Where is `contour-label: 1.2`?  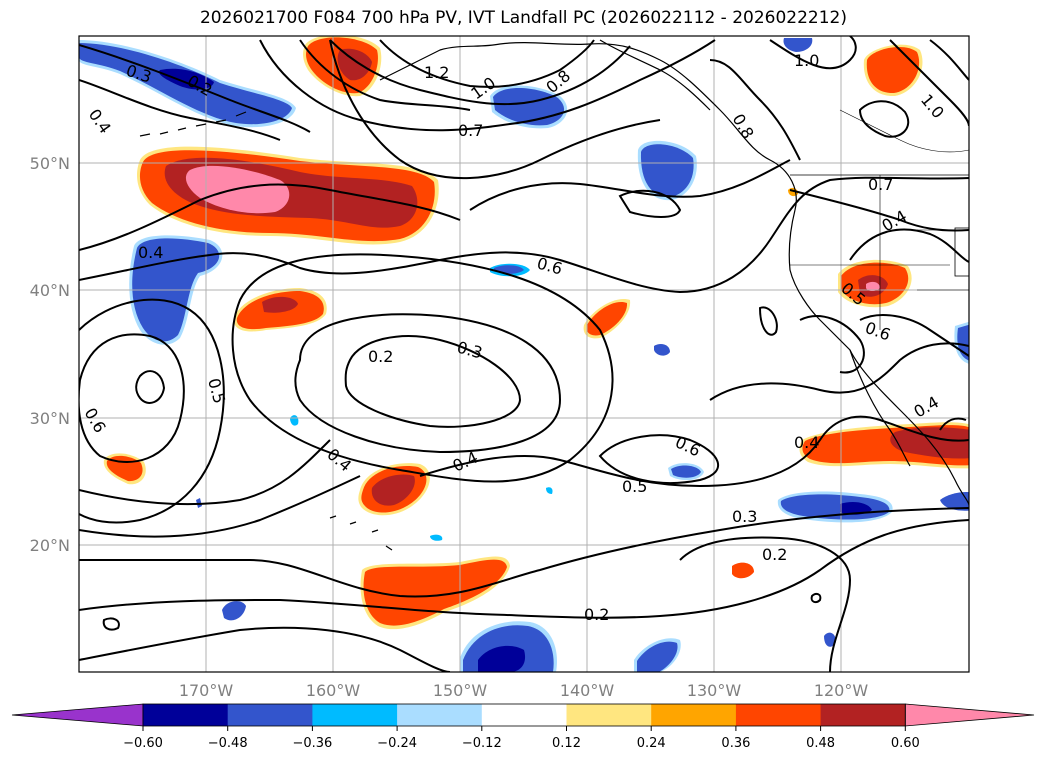 contour-label: 1.2 is located at coordinates (436, 72).